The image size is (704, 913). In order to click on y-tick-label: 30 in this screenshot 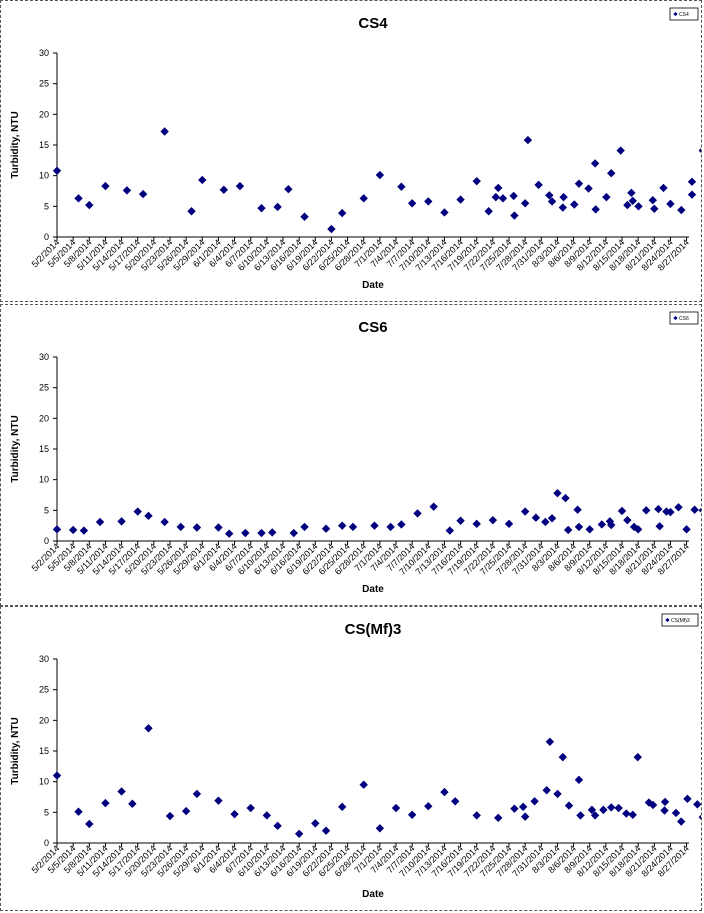, I will do `click(44, 53)`.